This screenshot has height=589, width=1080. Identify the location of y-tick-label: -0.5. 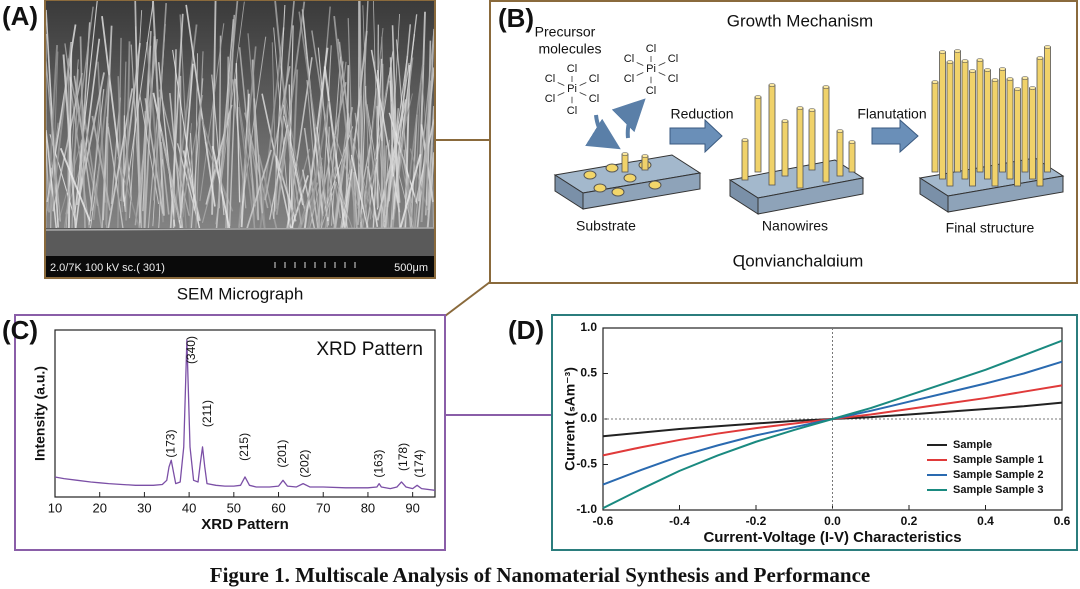
(586, 464).